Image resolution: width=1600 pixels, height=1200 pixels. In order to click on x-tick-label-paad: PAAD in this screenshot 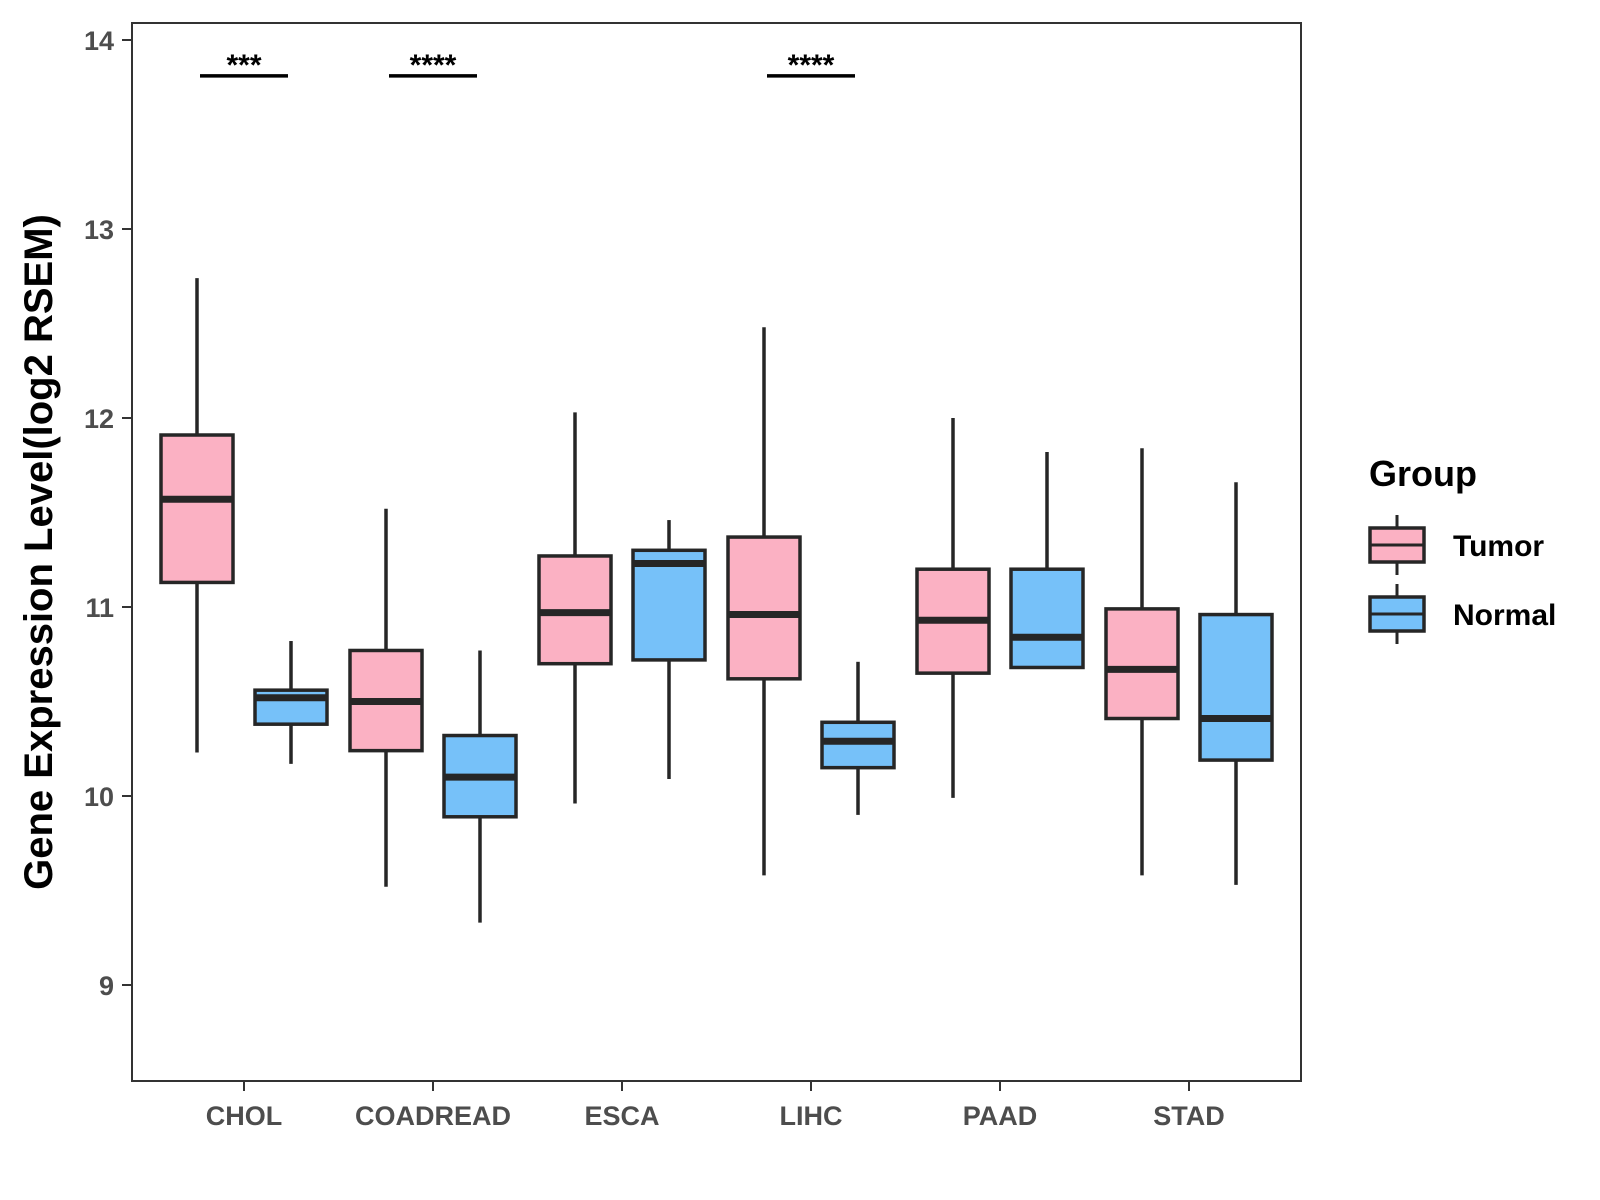, I will do `click(1000, 1116)`.